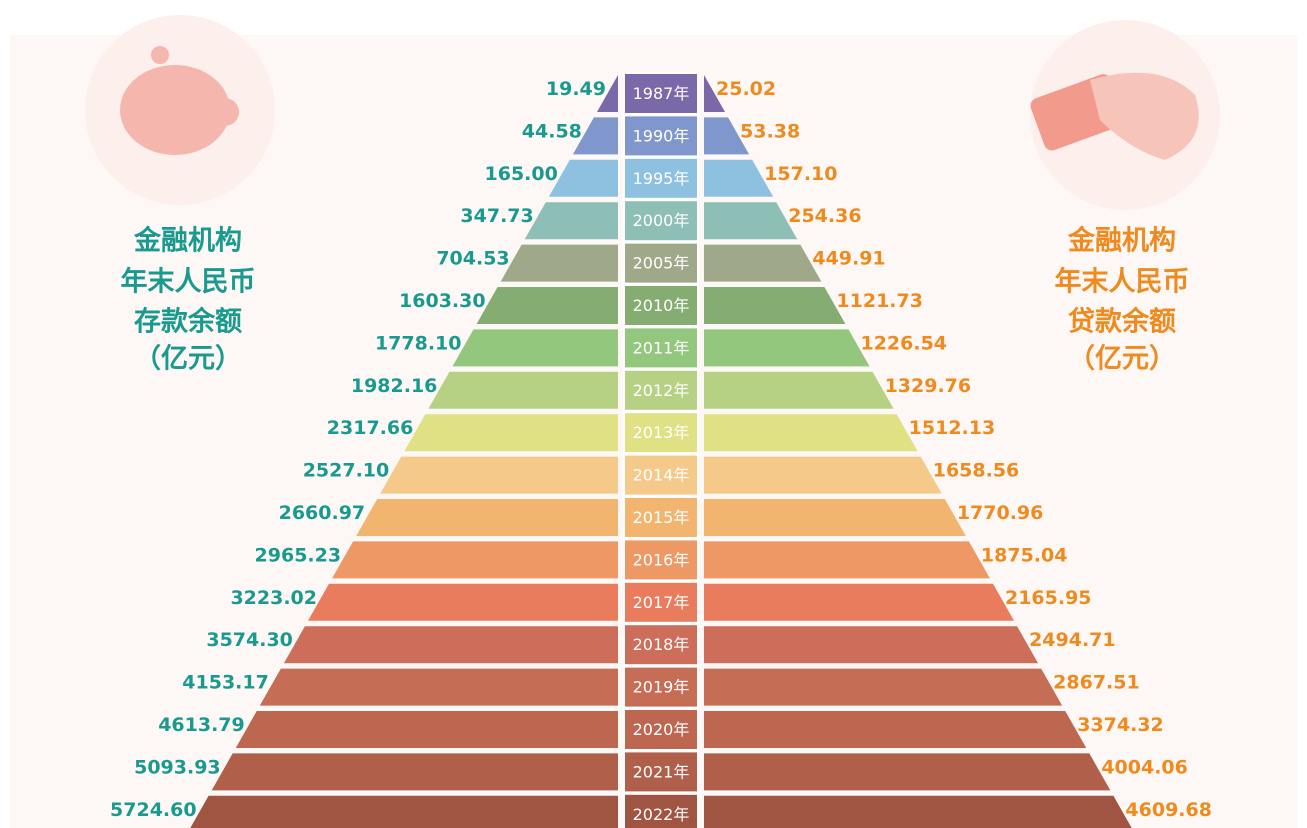 This screenshot has height=828, width=1307. What do you see at coordinates (879, 301) in the screenshot?
I see `loan-value: 1121.73` at bounding box center [879, 301].